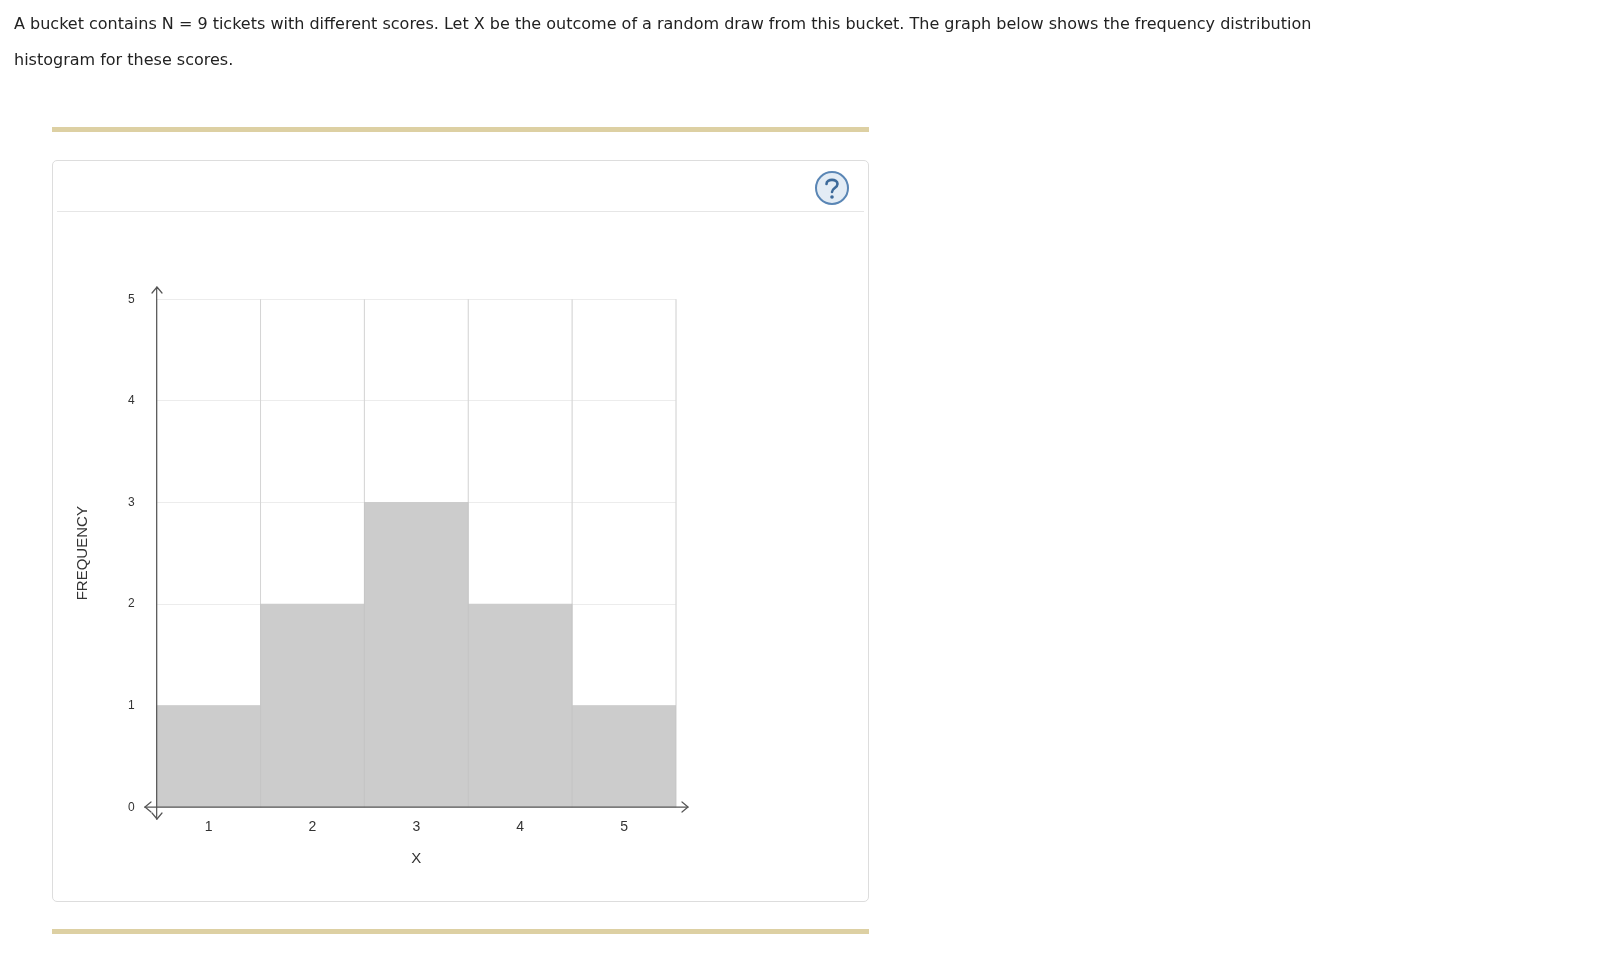 The height and width of the screenshot is (976, 1621). I want to click on x-tick-label: 1, so click(208, 826).